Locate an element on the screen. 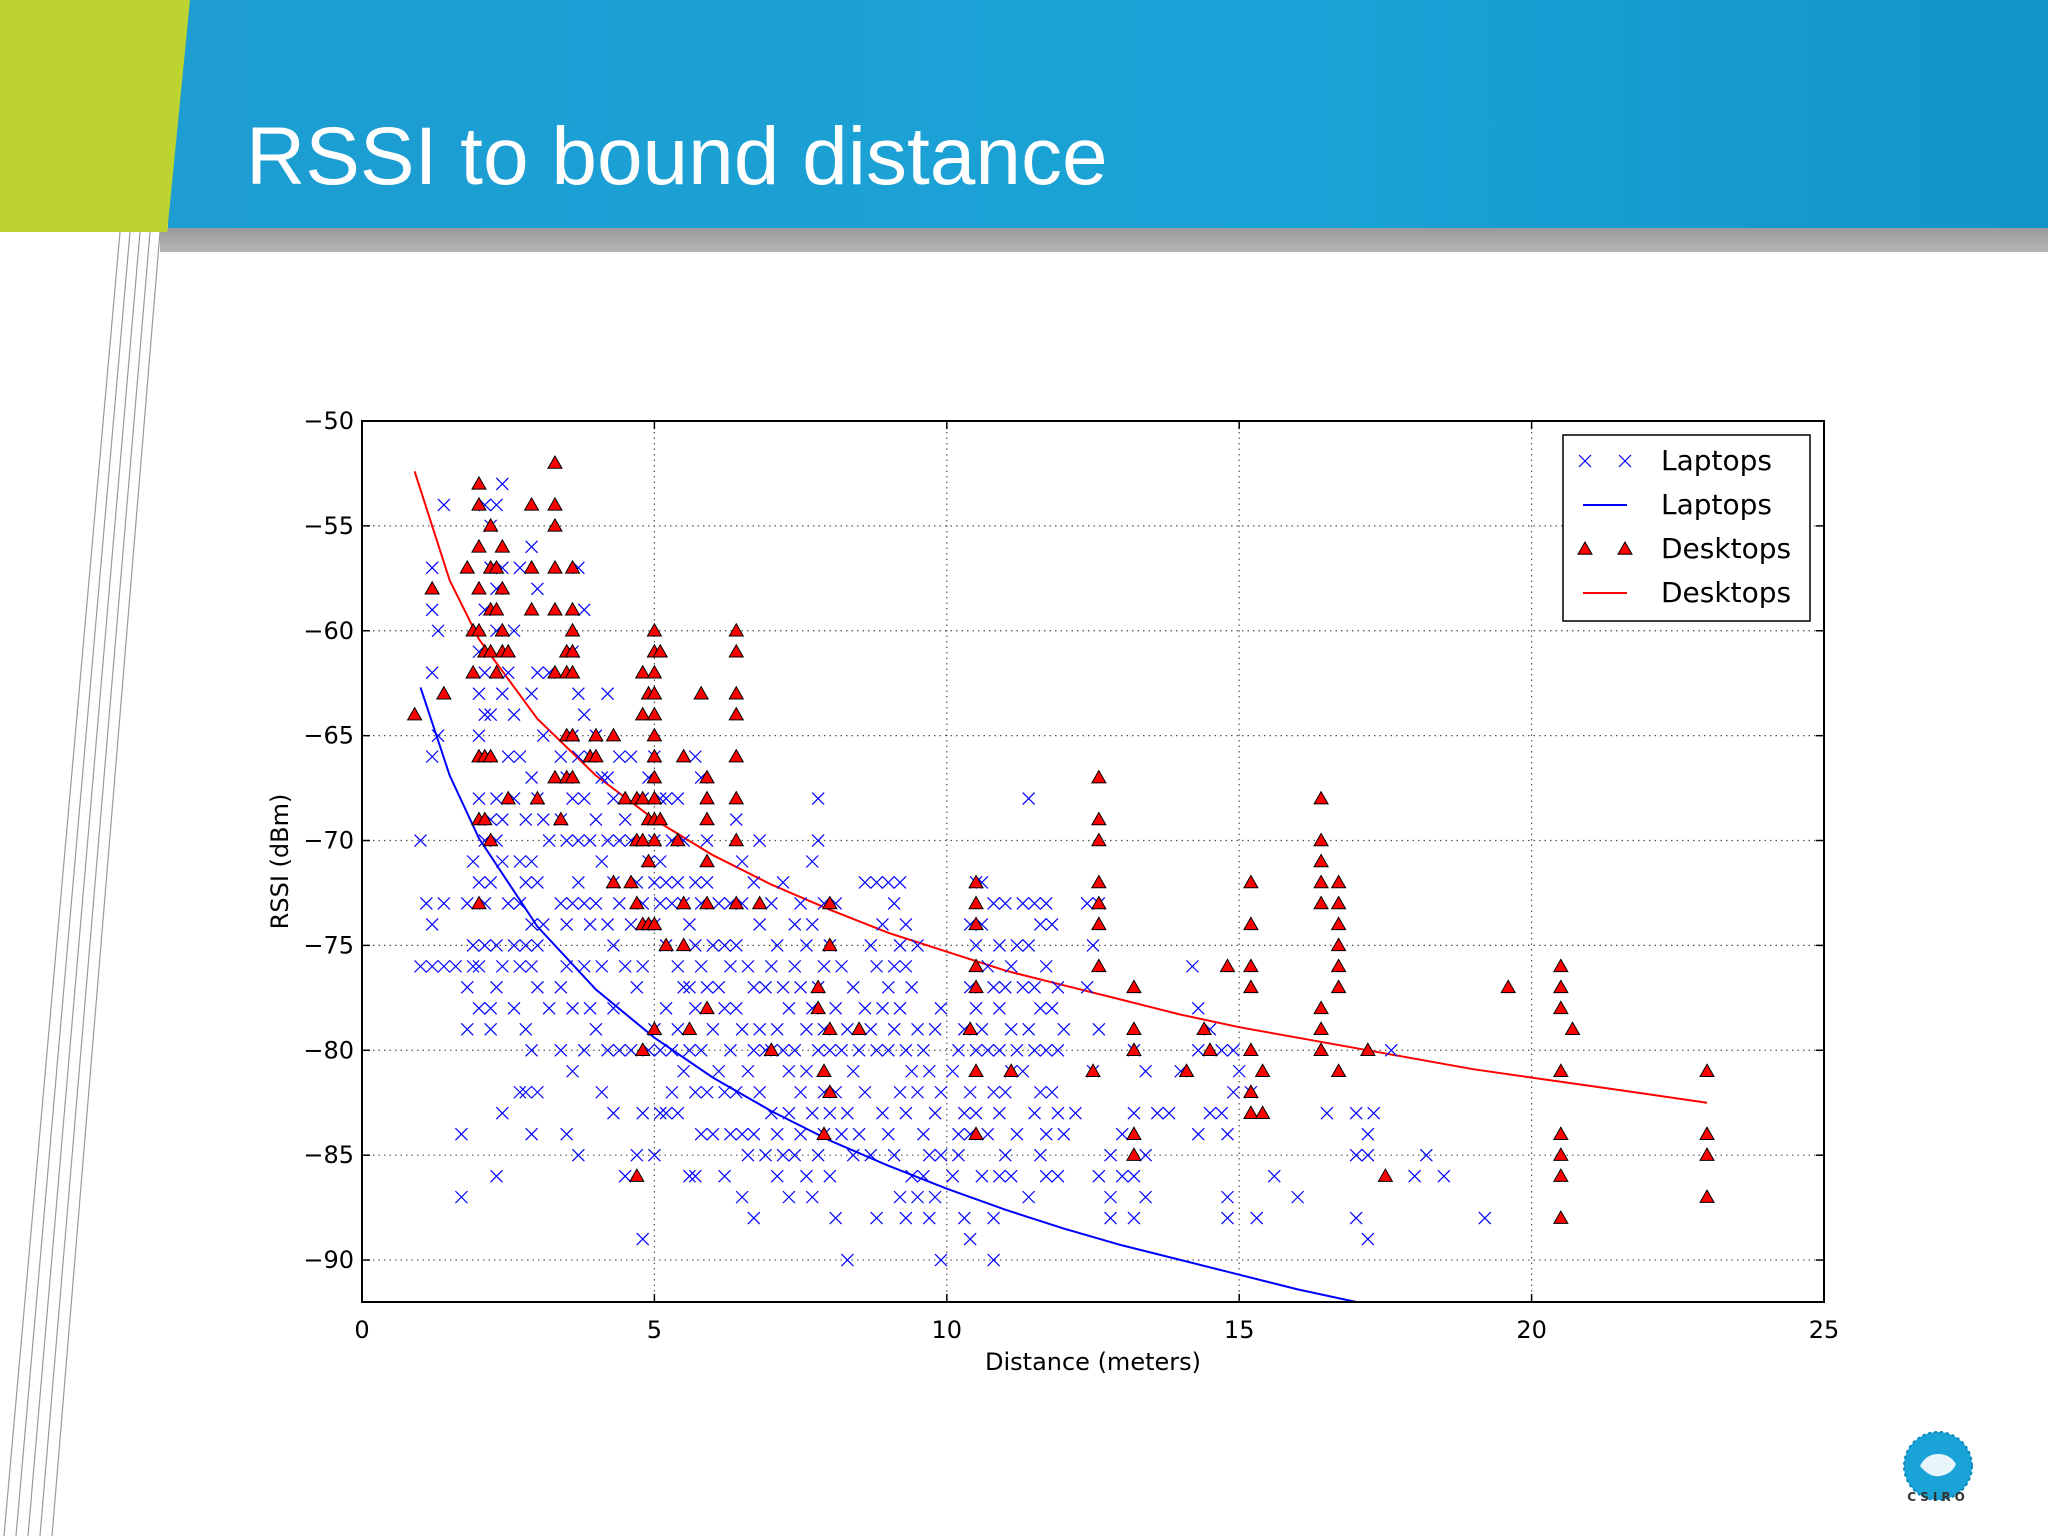 This screenshot has width=2048, height=1536. y-tick-label: −75 is located at coordinates (328, 945).